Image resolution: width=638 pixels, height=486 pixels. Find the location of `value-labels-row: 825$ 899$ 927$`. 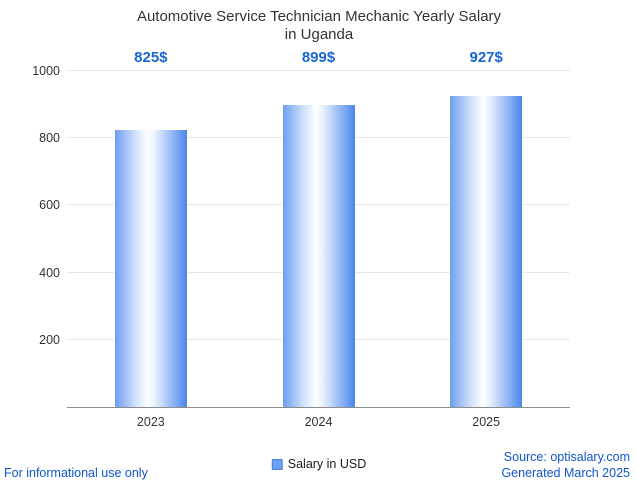

value-labels-row: 825$ 899$ 927$ is located at coordinates (318, 57).